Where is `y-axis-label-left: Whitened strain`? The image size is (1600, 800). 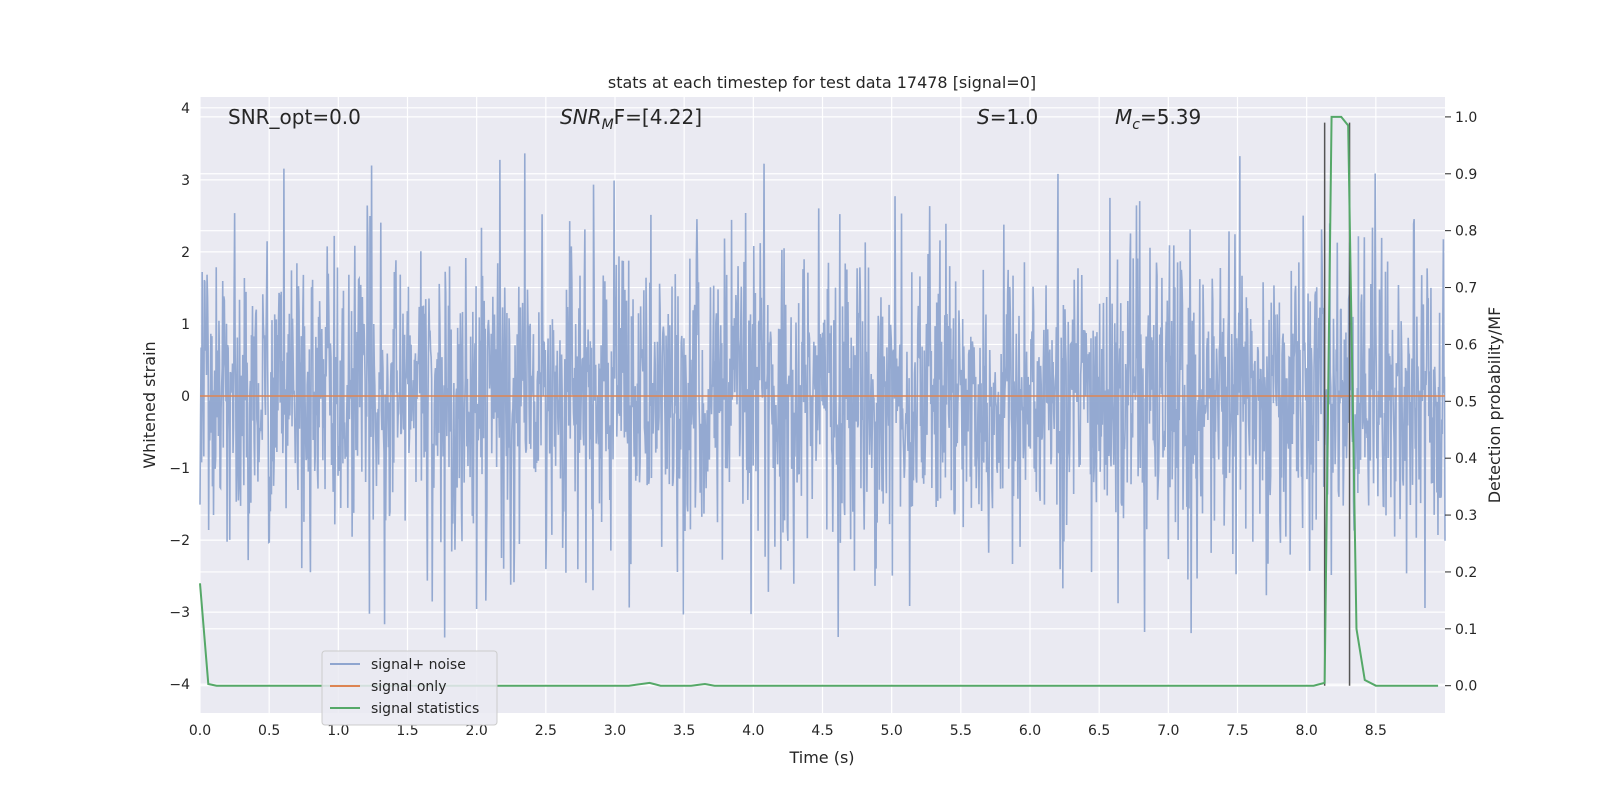
y-axis-label-left: Whitened strain is located at coordinates (149, 404).